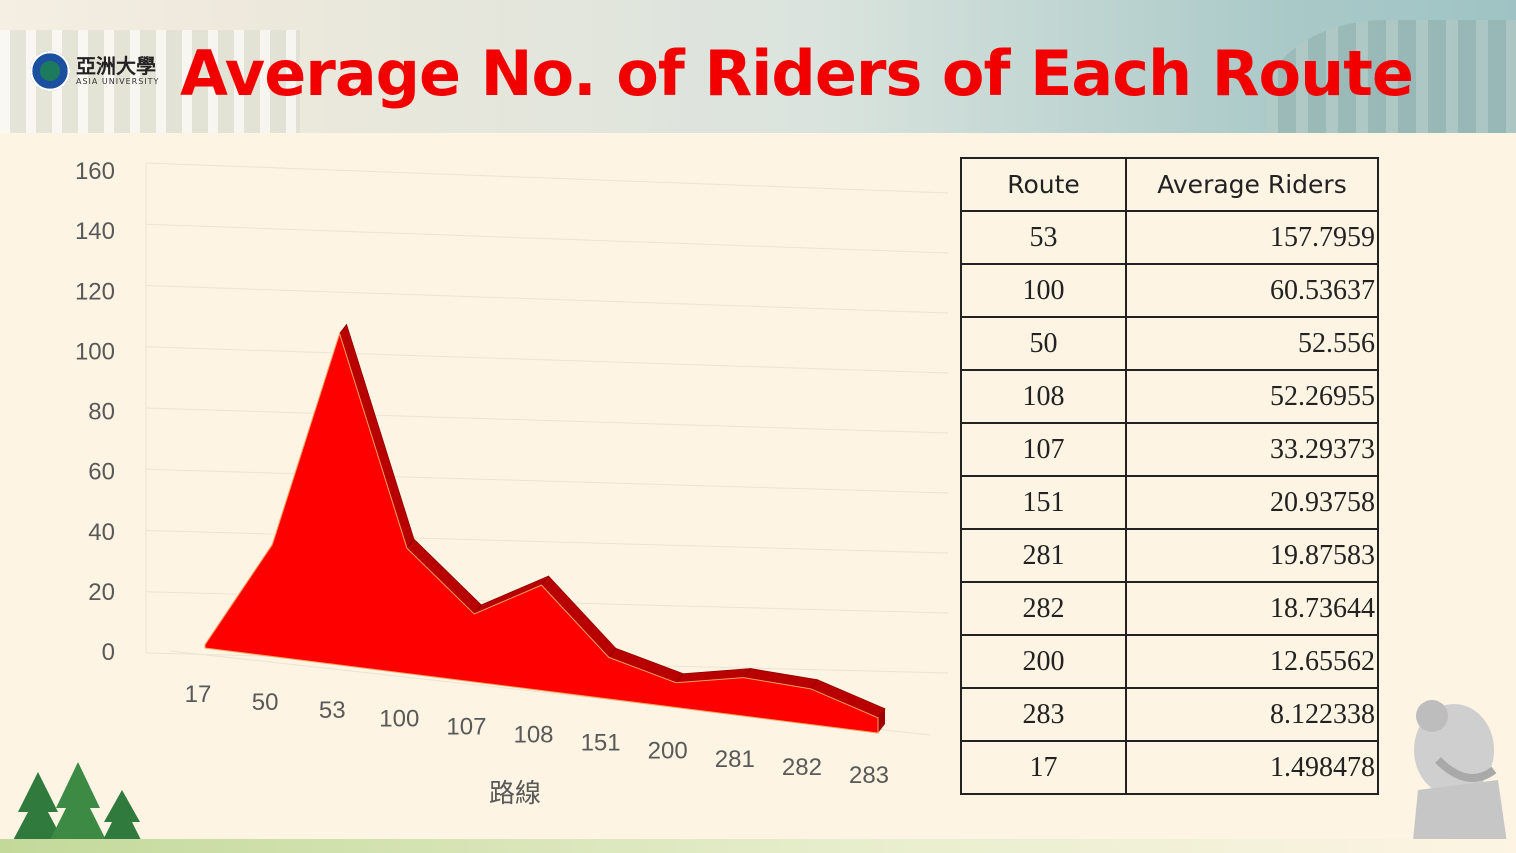 Image resolution: width=1516 pixels, height=853 pixels. Describe the element at coordinates (1252, 502) in the screenshot. I see `average-riders-cell: 20.93758` at that location.